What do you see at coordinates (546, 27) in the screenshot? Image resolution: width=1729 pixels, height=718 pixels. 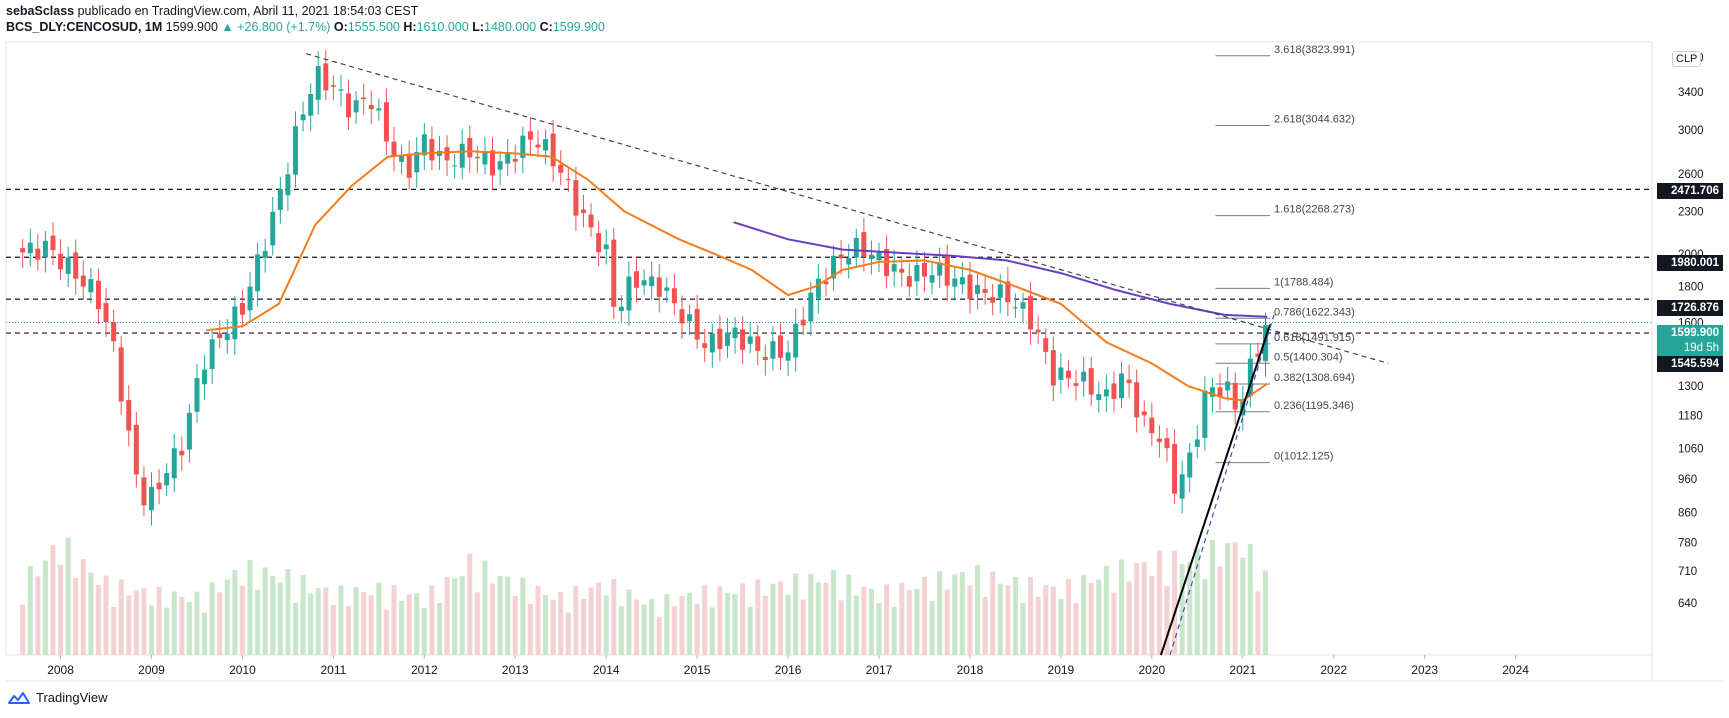 I see `close-label: C:` at bounding box center [546, 27].